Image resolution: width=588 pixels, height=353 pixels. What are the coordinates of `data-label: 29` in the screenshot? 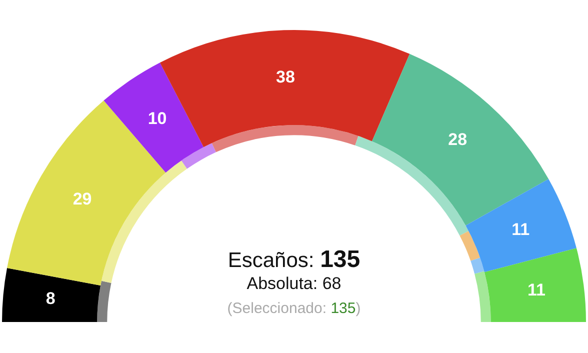 It's located at (82, 198).